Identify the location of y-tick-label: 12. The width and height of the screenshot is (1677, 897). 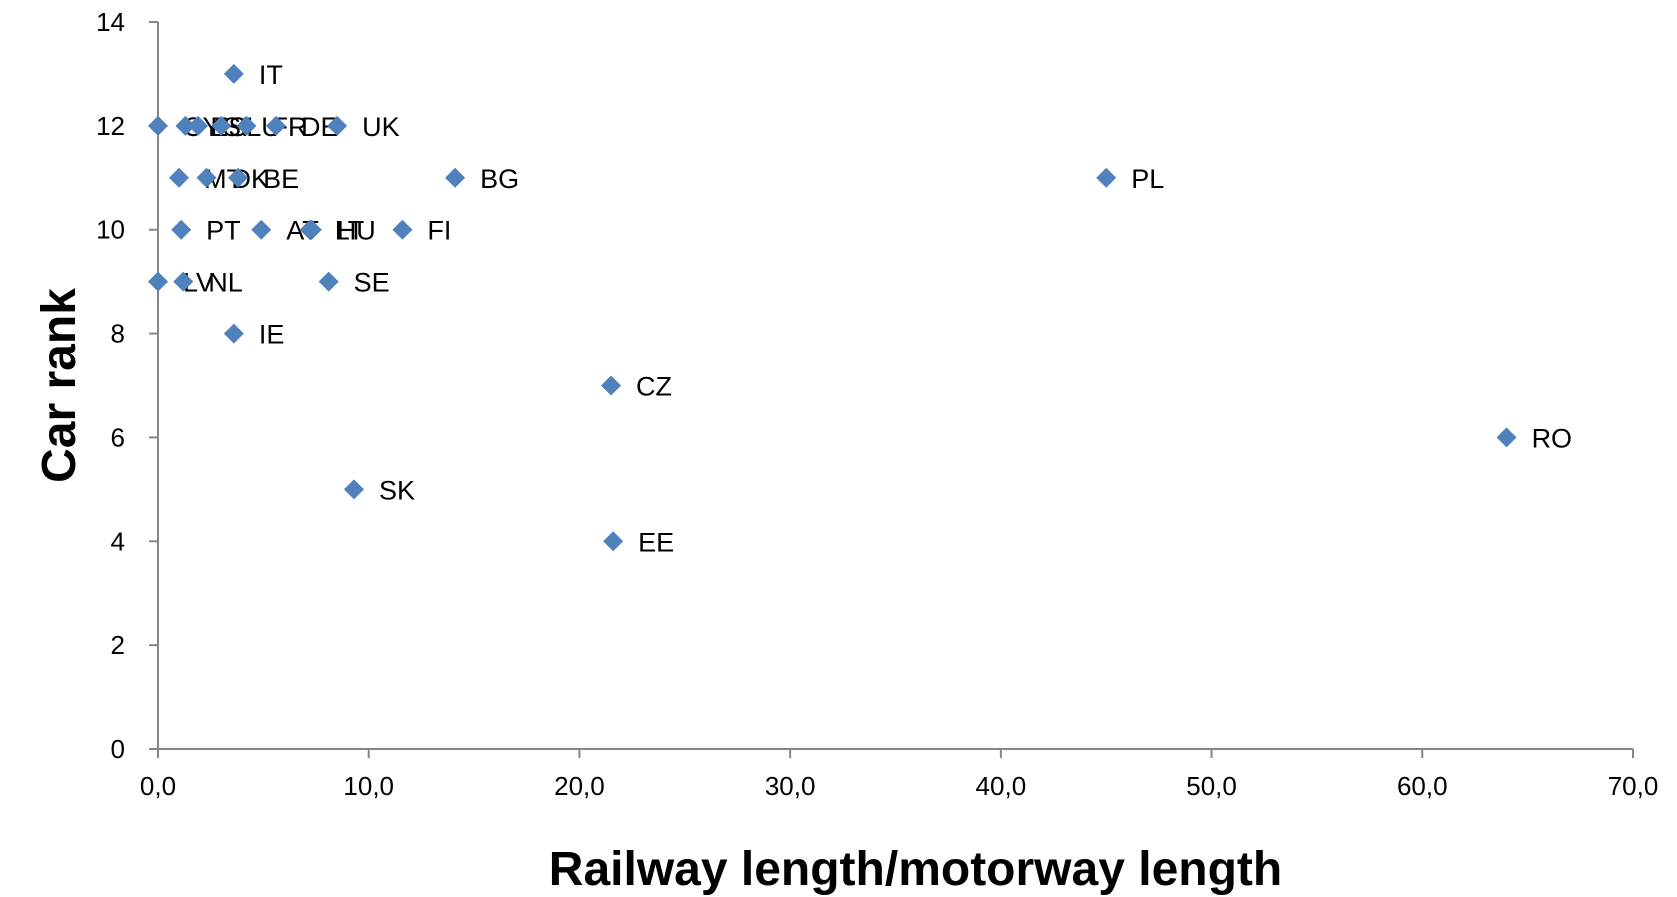
(110, 126).